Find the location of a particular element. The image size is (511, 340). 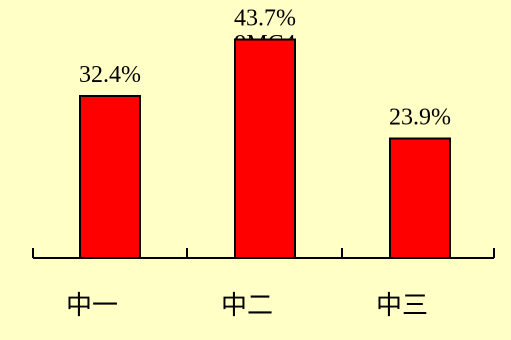

x-axis is located at coordinates (263, 253).